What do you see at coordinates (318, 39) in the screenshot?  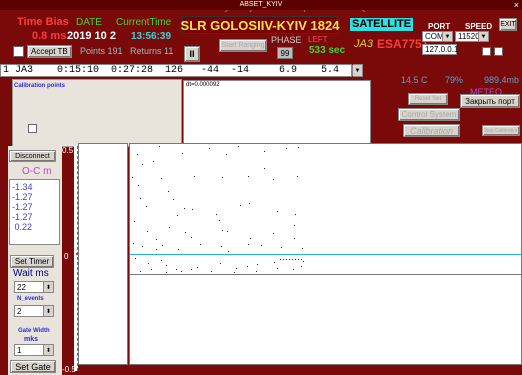 I see `left-label: LEFT` at bounding box center [318, 39].